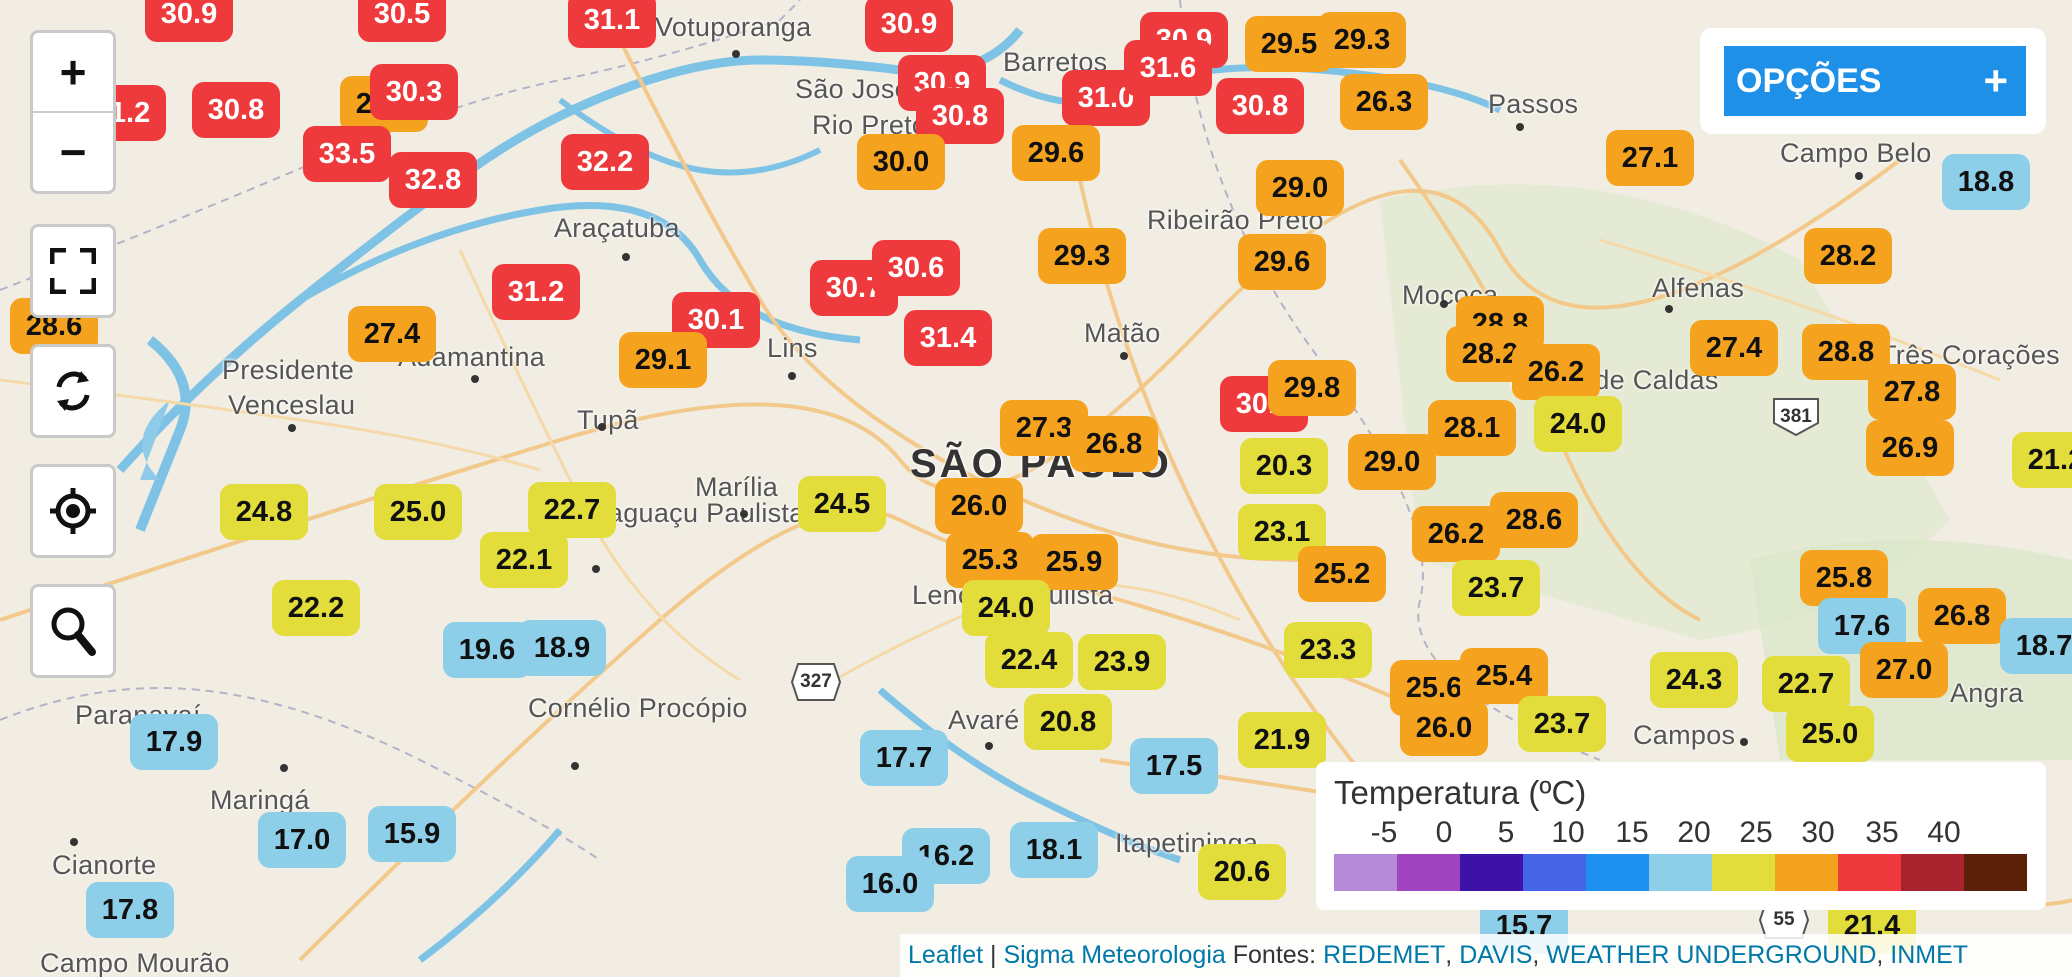 The image size is (2072, 977). I want to click on sigma-link: Sigma Meteorologia, so click(1114, 955).